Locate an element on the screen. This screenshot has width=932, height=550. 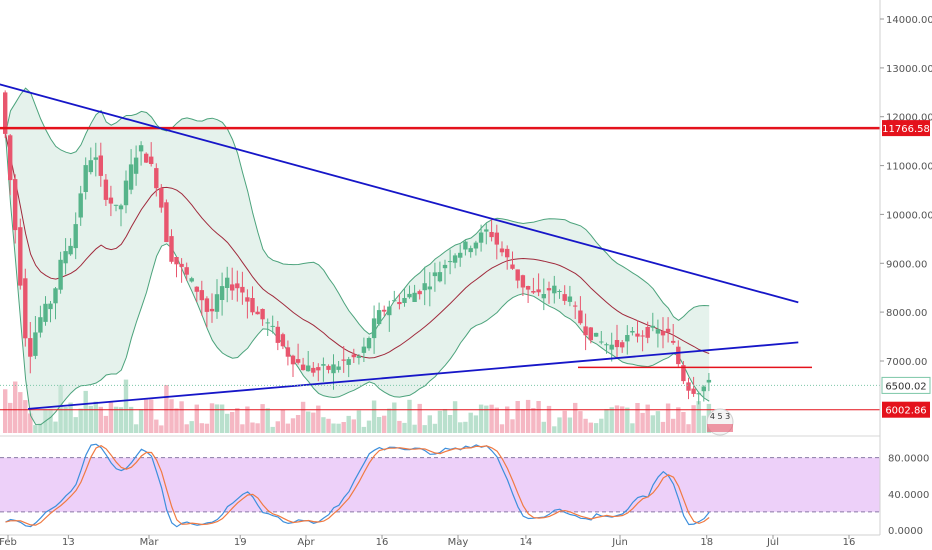
stoch-band is located at coordinates (440, 484).